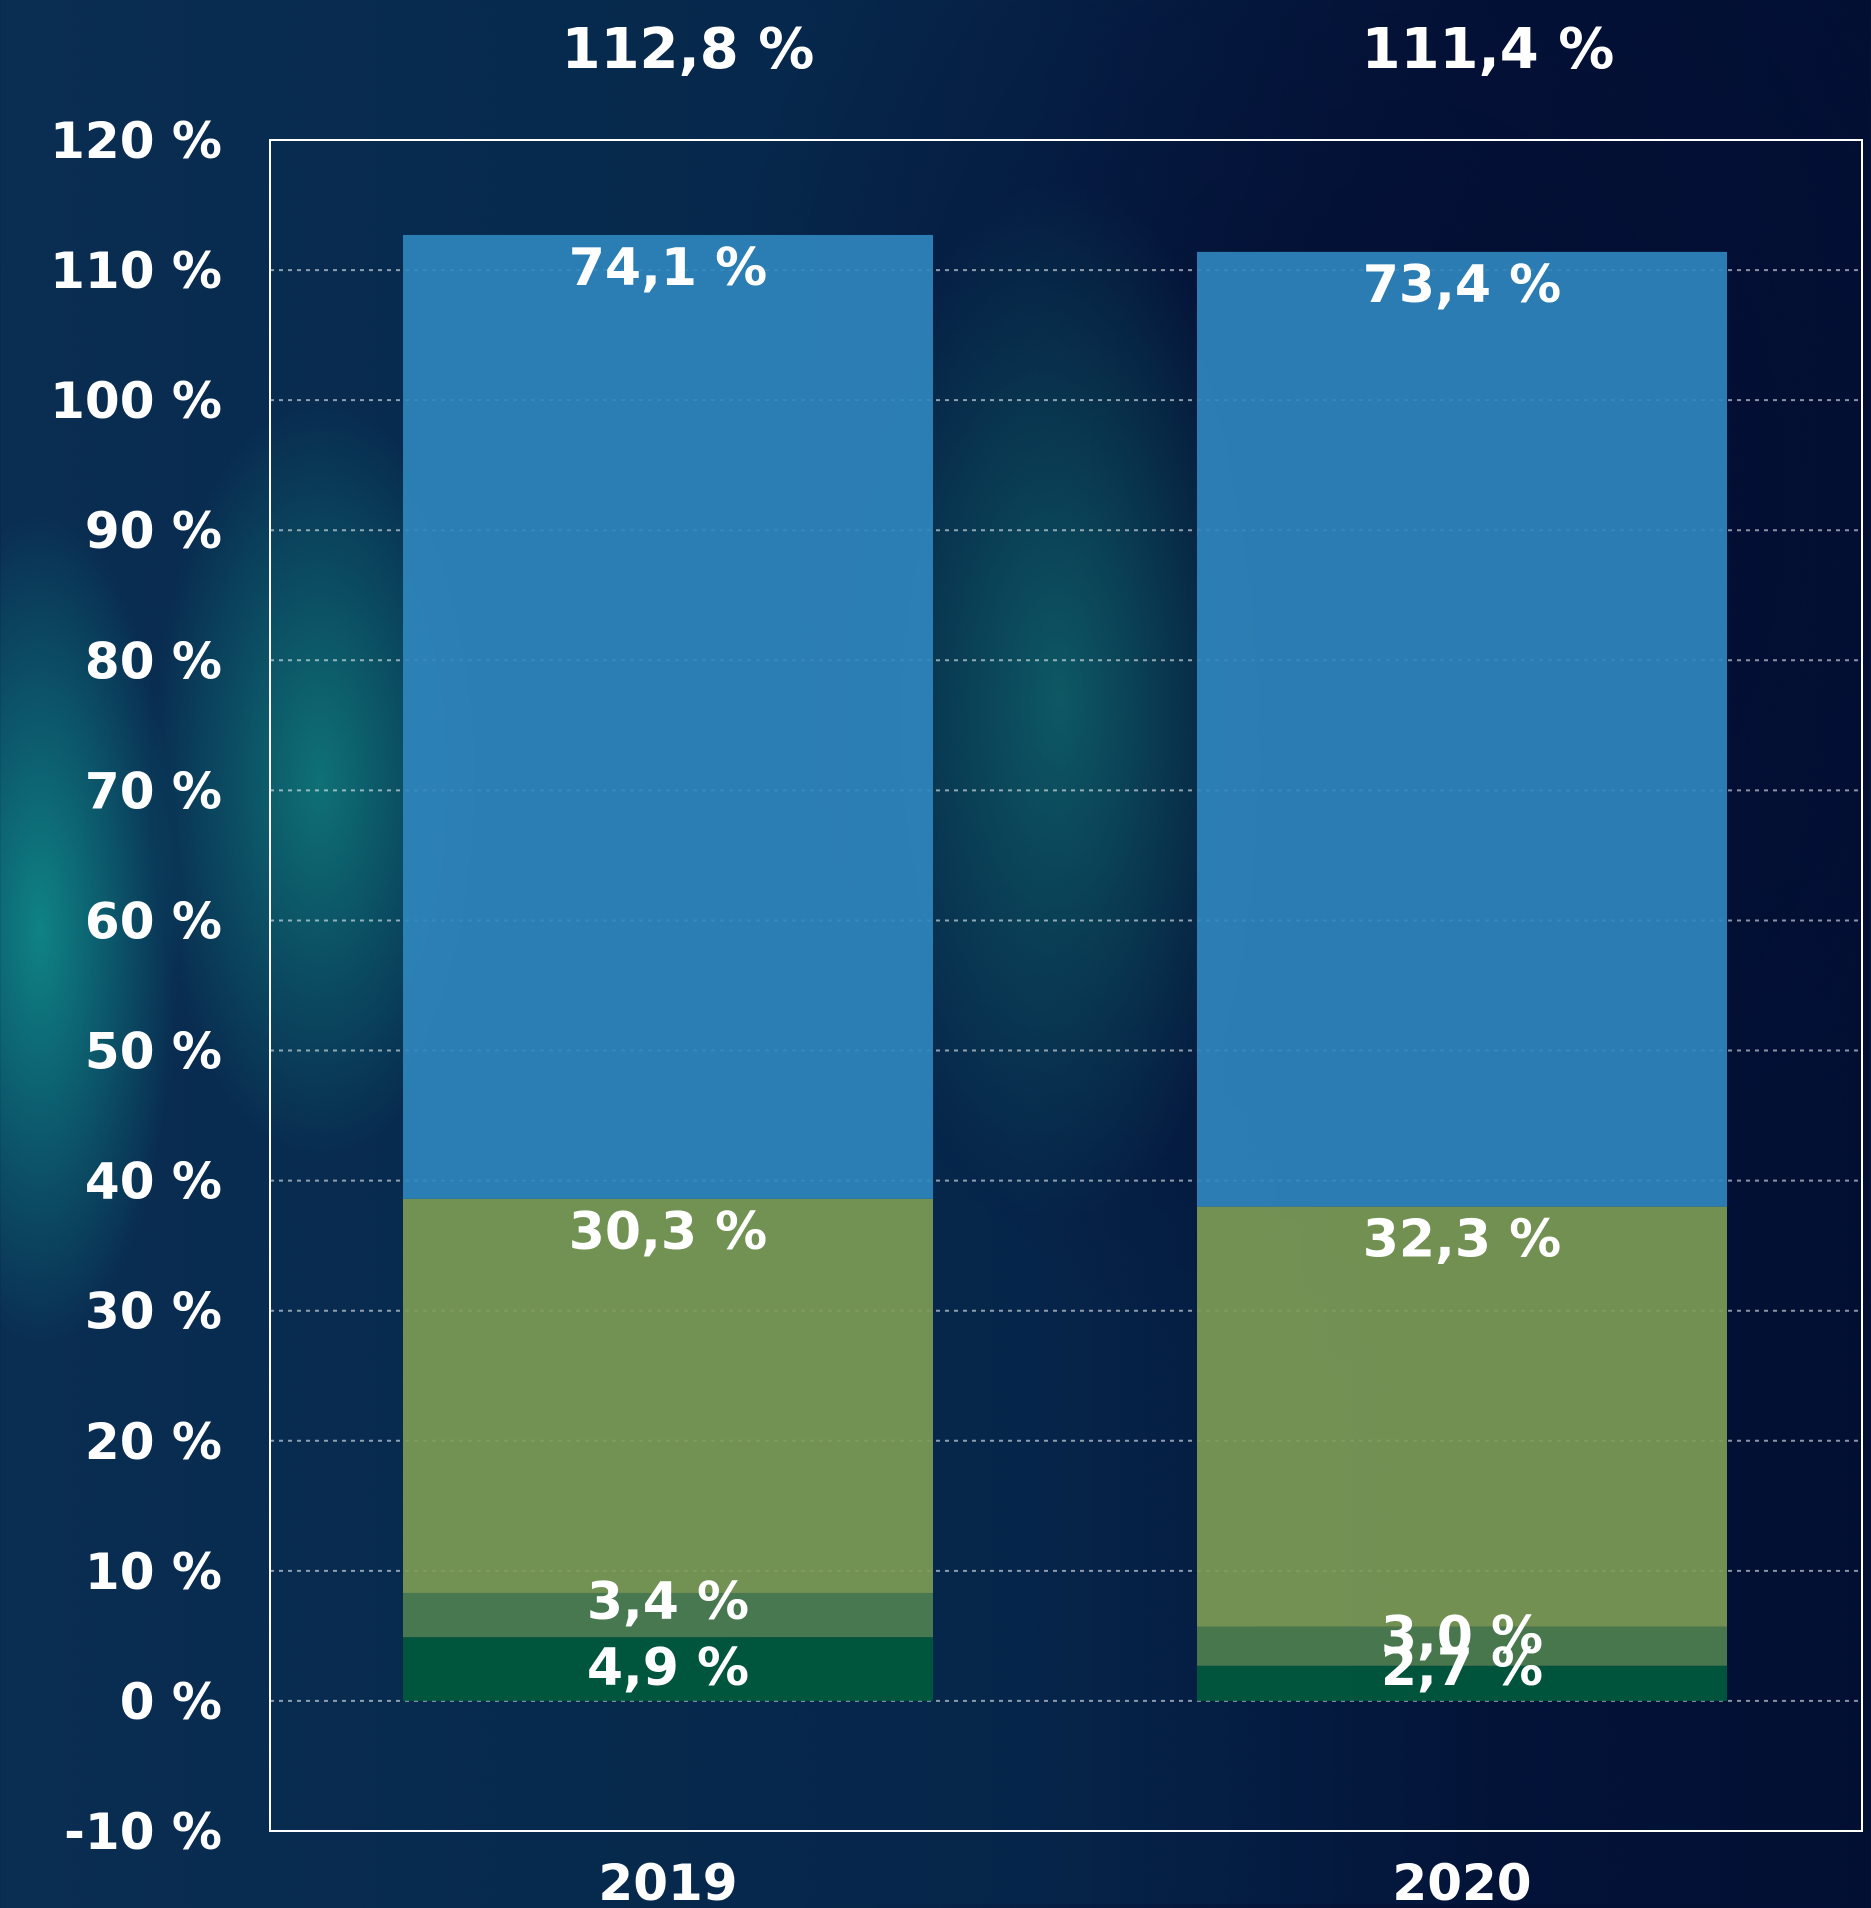 This screenshot has width=1871, height=1908. I want to click on data-label: 32,3 %, so click(1462, 1240).